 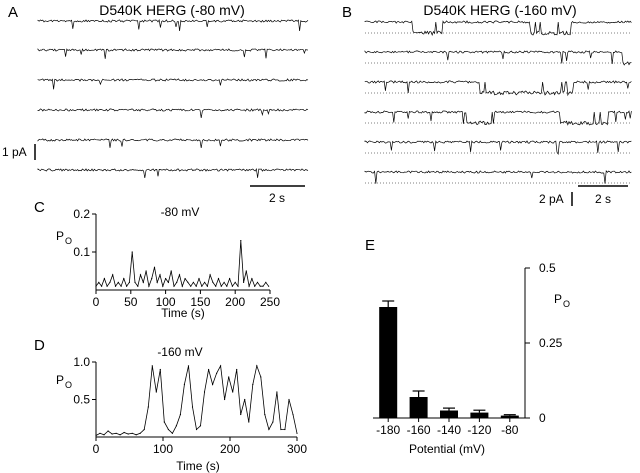 I want to click on panel-d: D -160 mV P O Time (s) 0 100 200 300 0.5 1.0, so click(x=170, y=405).